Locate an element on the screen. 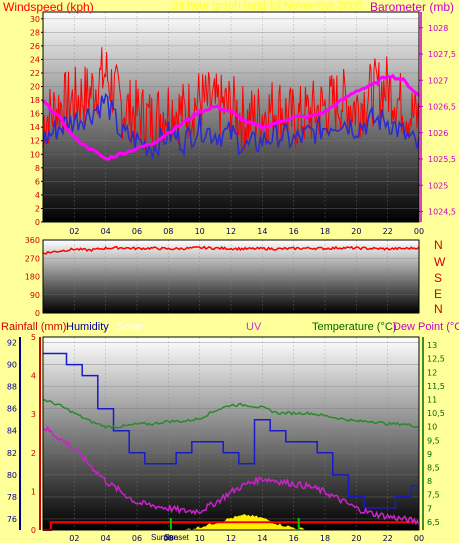 This screenshot has width=459, height=543. wind-ytick-label: 4 is located at coordinates (37, 195).